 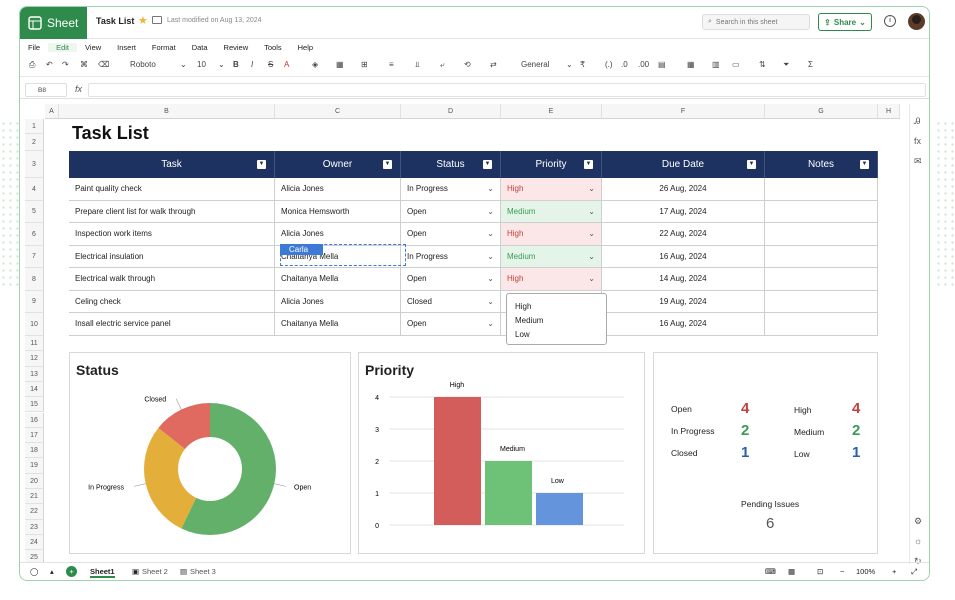 What do you see at coordinates (821, 111) in the screenshot?
I see `column-header-g: G` at bounding box center [821, 111].